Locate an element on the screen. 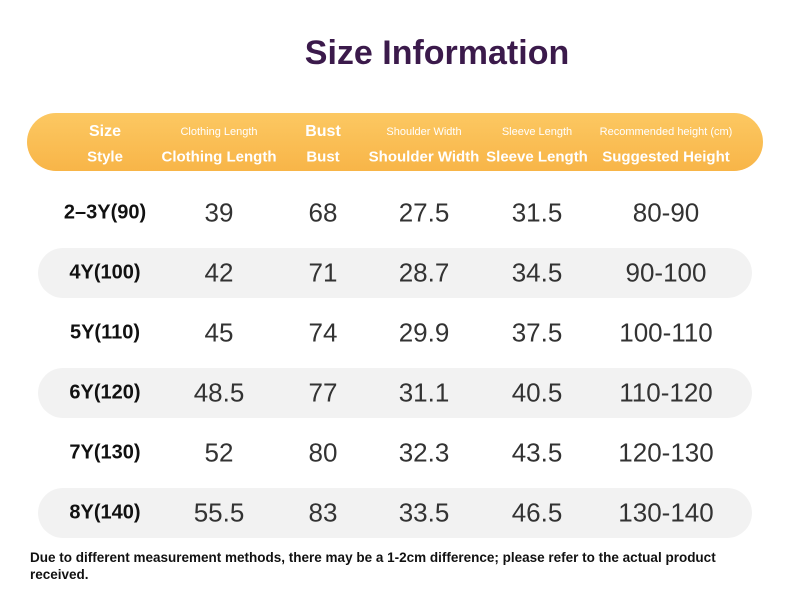 The width and height of the screenshot is (790, 613). cell-value: 27.5 is located at coordinates (424, 212).